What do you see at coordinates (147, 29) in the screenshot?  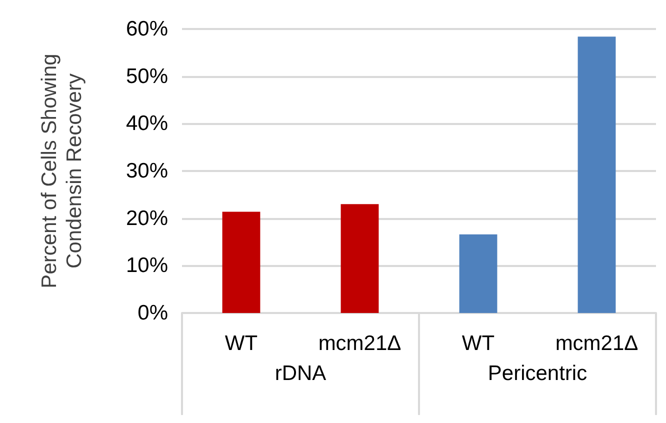 I see `y-tick-label: 60%` at bounding box center [147, 29].